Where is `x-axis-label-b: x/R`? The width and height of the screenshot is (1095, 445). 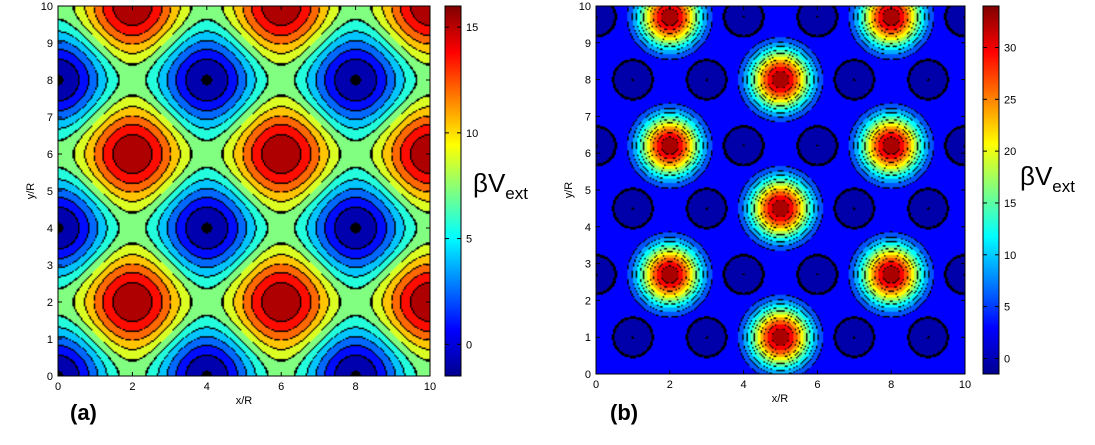 x-axis-label-b: x/R is located at coordinates (780, 399).